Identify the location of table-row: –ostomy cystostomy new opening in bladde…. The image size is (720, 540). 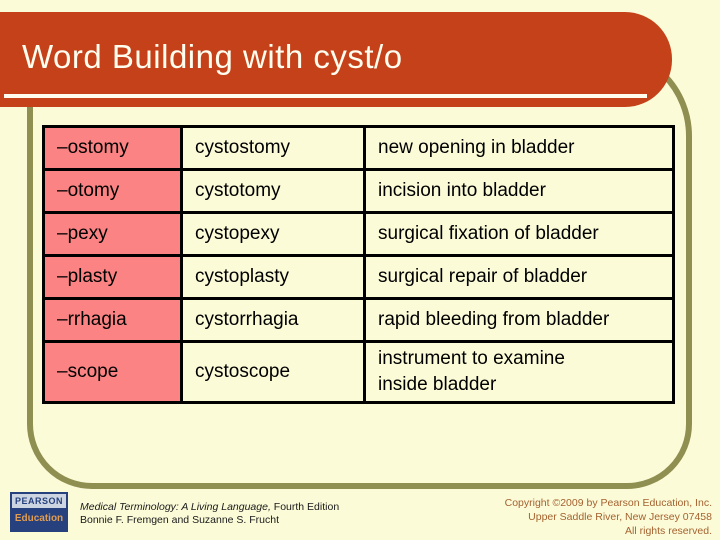
(358, 148).